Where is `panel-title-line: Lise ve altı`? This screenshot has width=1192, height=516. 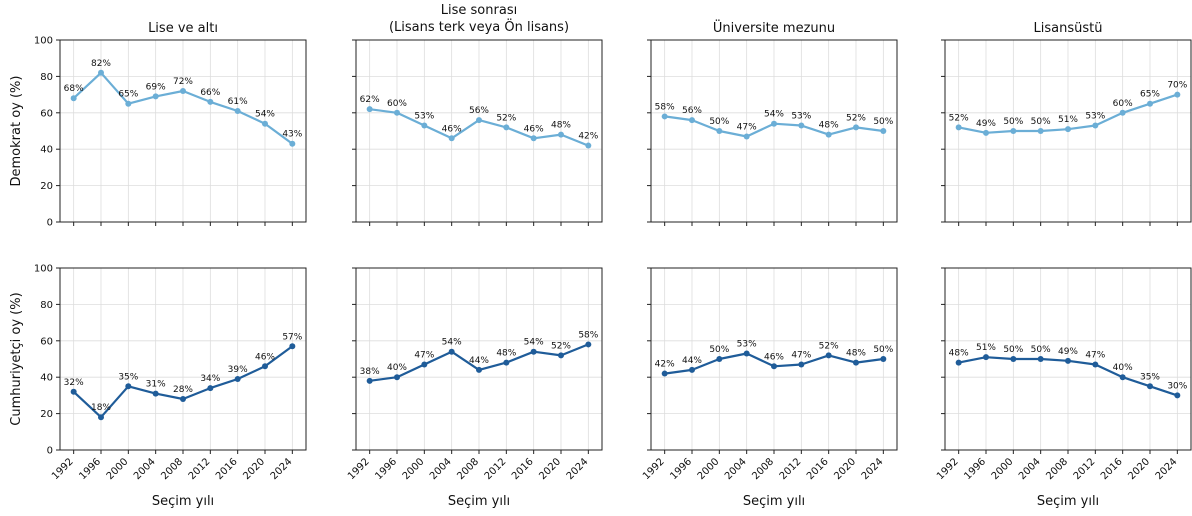 panel-title-line: Lise ve altı is located at coordinates (183, 28).